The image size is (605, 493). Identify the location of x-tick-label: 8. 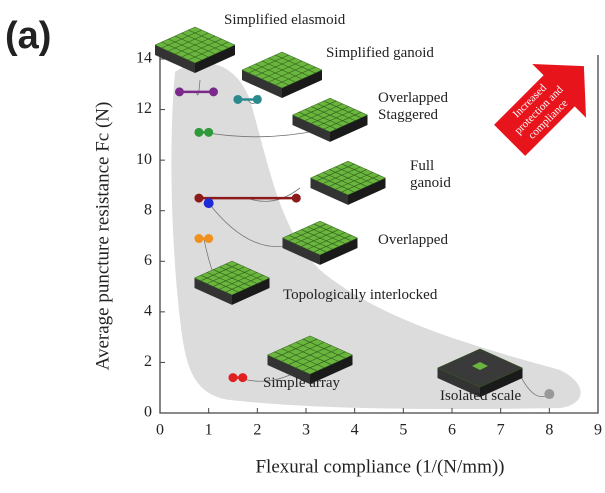
(549, 430).